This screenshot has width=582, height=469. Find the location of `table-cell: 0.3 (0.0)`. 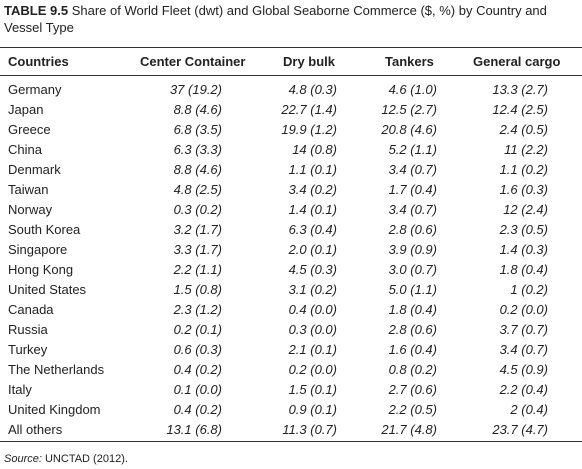

table-cell: 0.3 (0.0) is located at coordinates (312, 329).